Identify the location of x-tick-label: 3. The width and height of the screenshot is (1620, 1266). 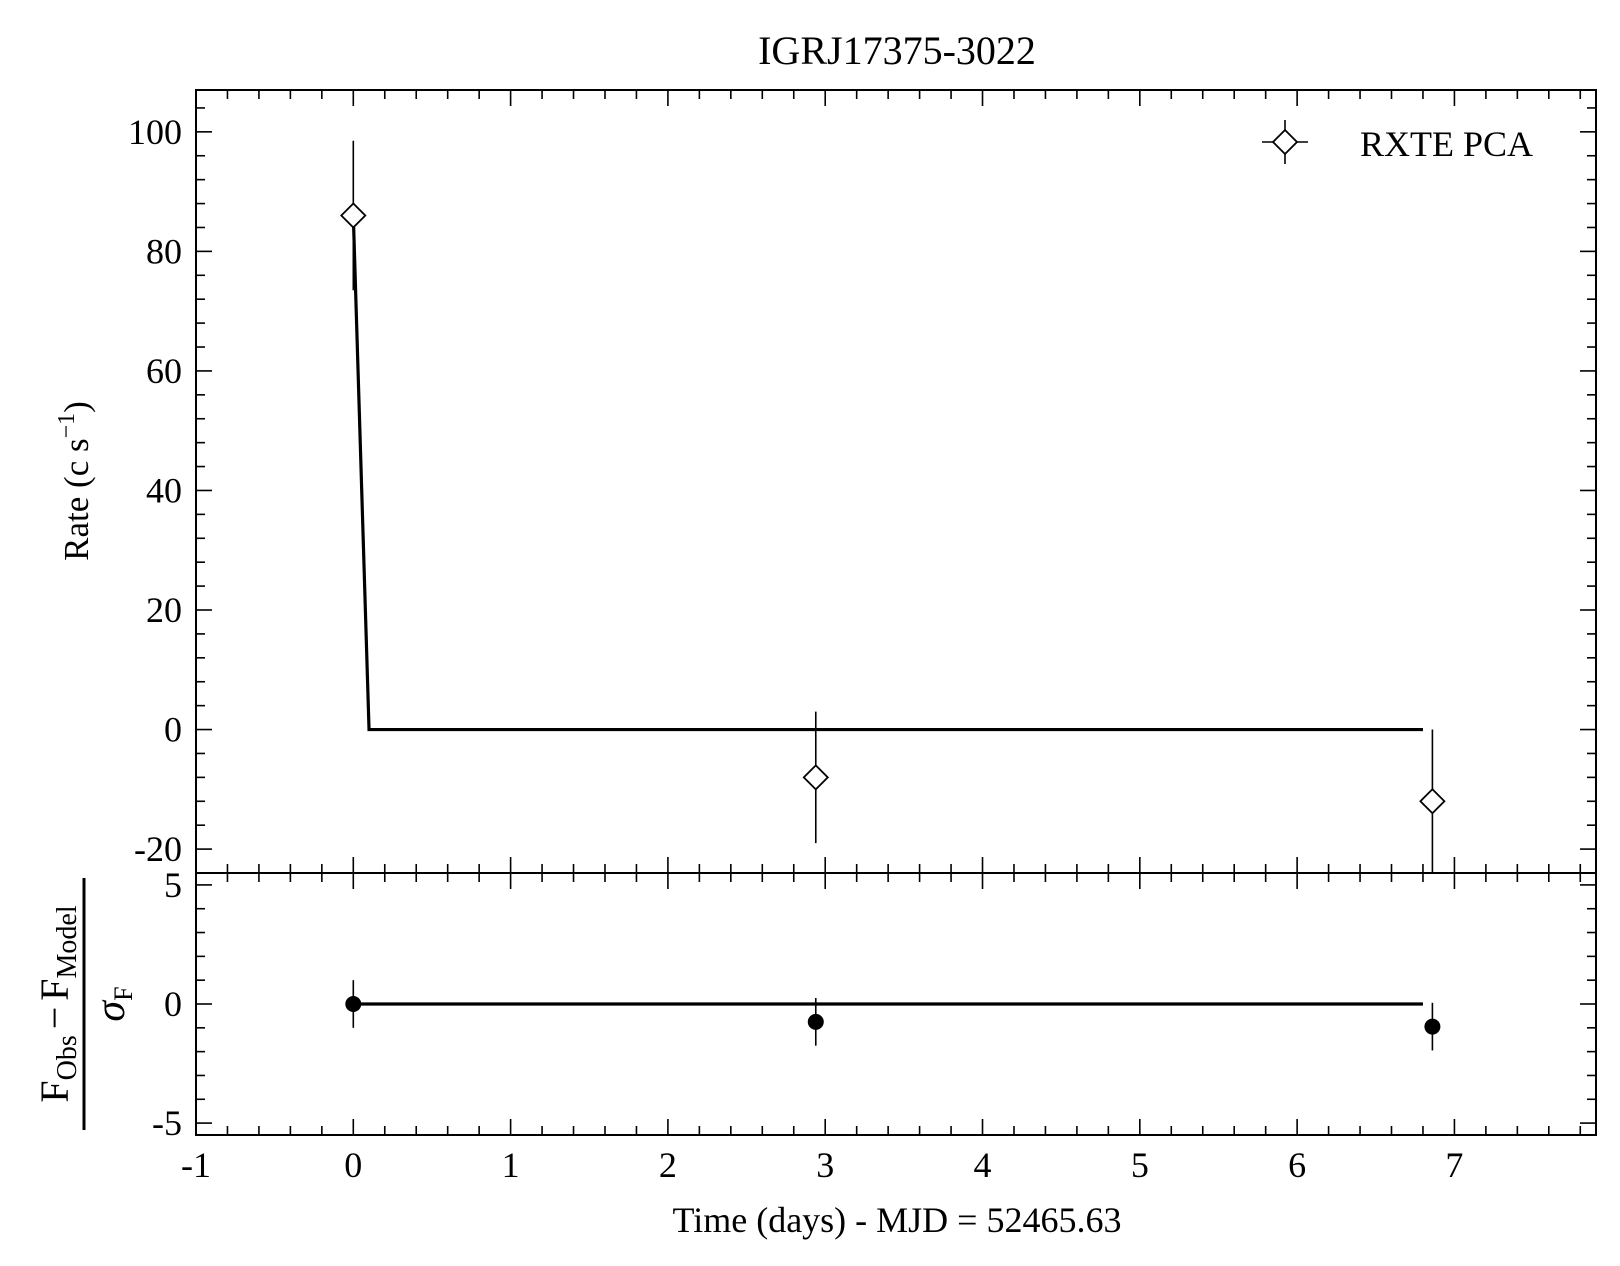
(825, 1165).